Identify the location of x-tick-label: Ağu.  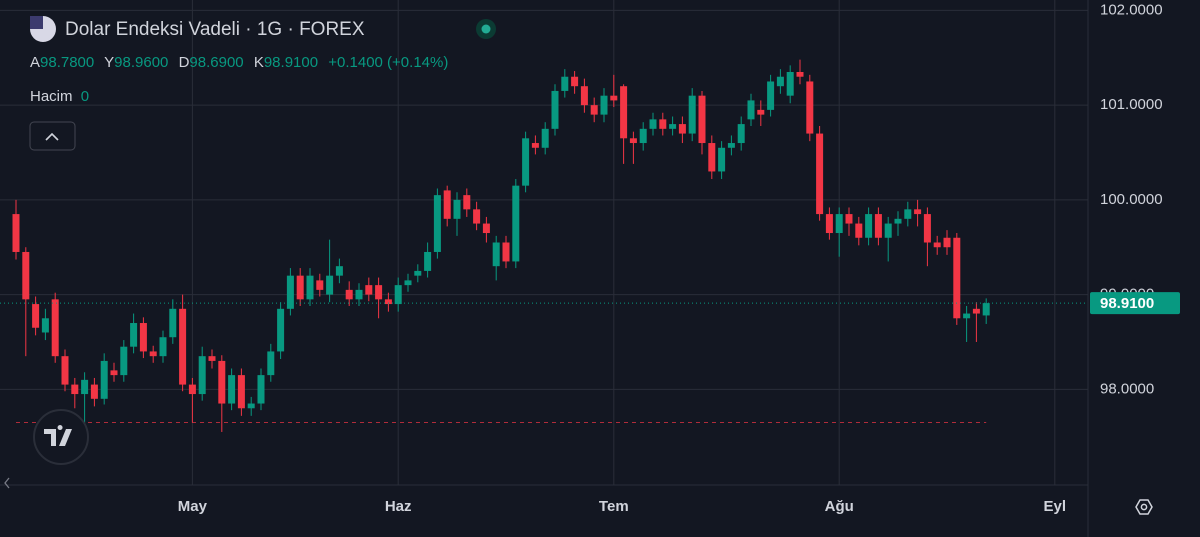
(839, 506).